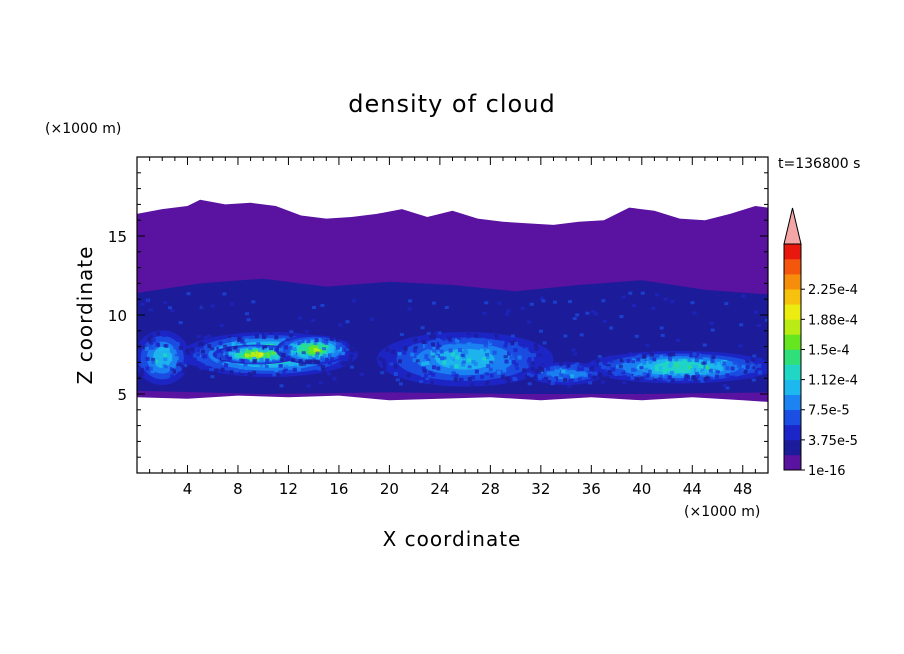  I want to click on colorbar-label: 1e-16, so click(827, 471).